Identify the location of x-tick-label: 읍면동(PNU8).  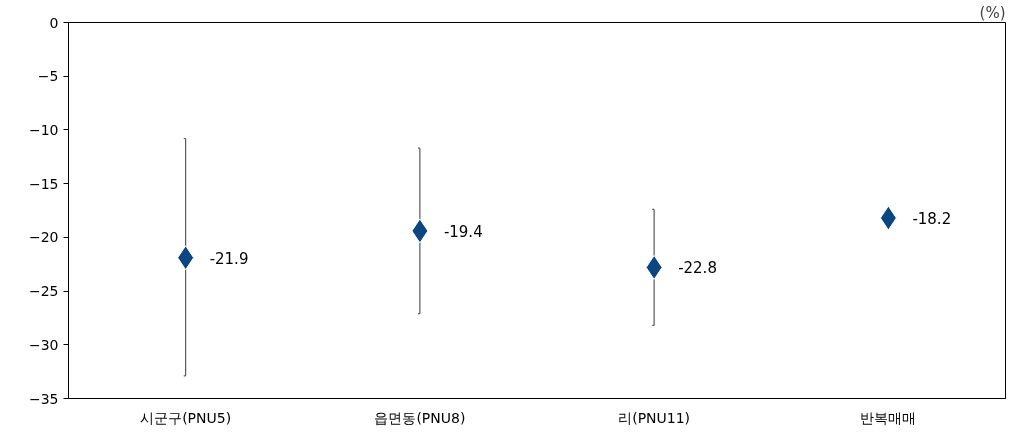
(420, 417).